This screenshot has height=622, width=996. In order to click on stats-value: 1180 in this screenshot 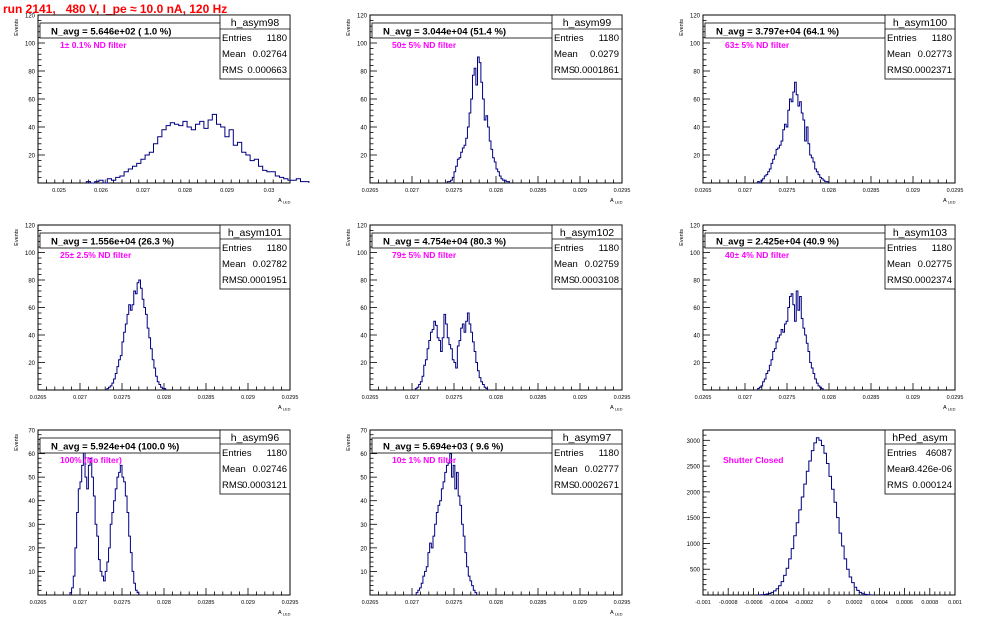, I will do `click(609, 453)`.